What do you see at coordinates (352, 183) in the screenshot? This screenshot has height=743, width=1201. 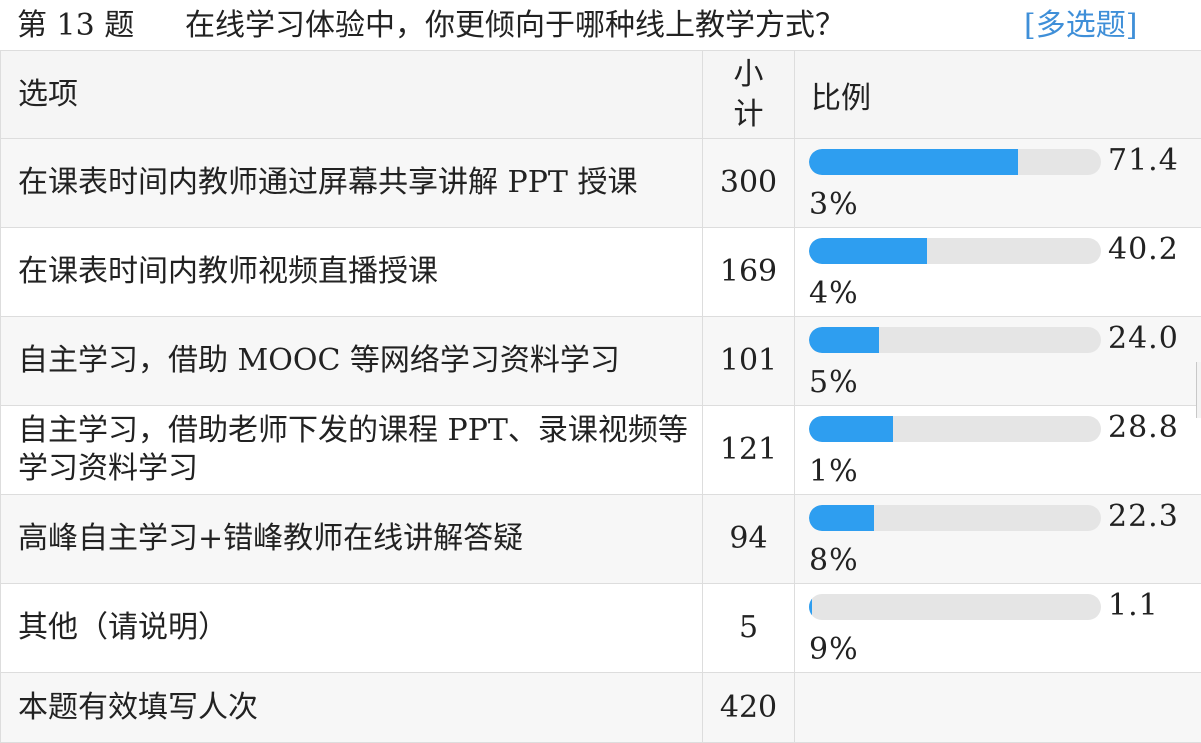 I see `option-label: 在课表时间内教师通过屏幕共享讲解 PPT 授课` at bounding box center [352, 183].